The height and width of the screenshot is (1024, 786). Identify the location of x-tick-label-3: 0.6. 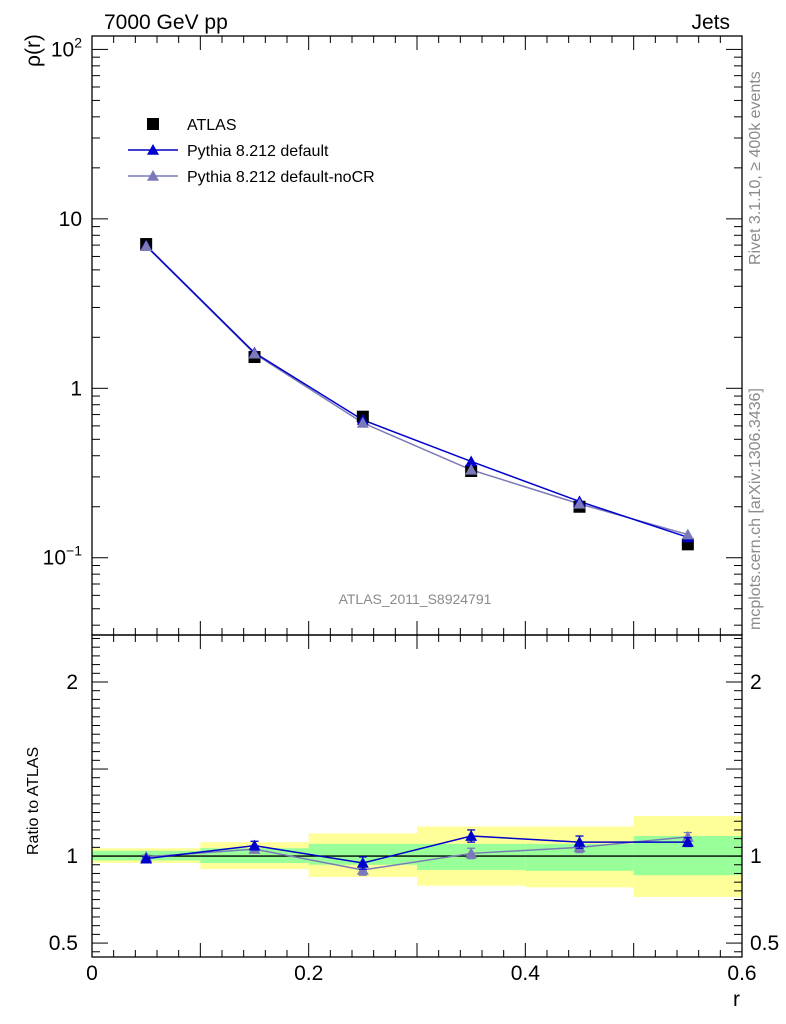
(741, 973).